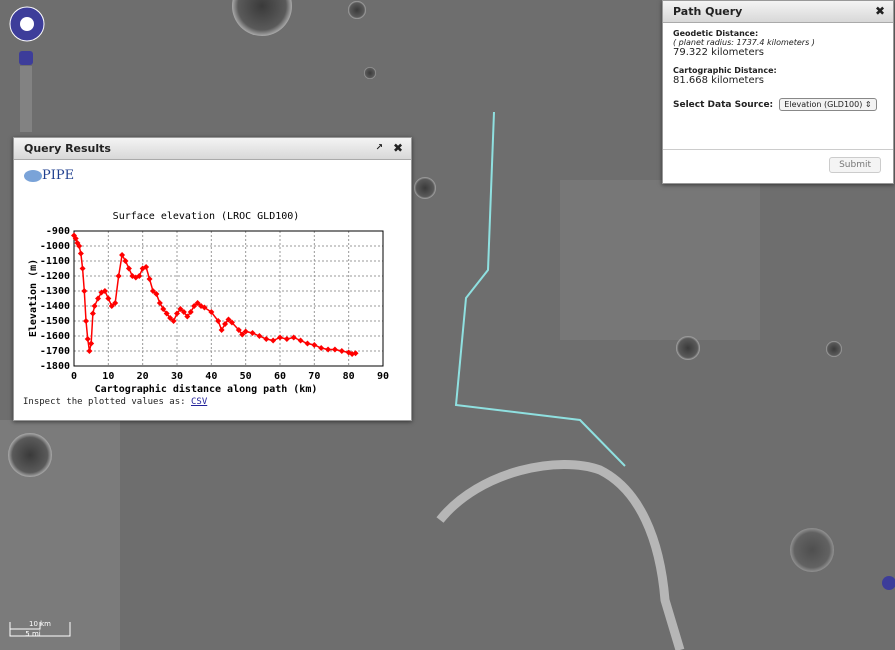  Describe the element at coordinates (206, 389) in the screenshot. I see `x-axis-label: Cartographic distance along path (km)` at that location.